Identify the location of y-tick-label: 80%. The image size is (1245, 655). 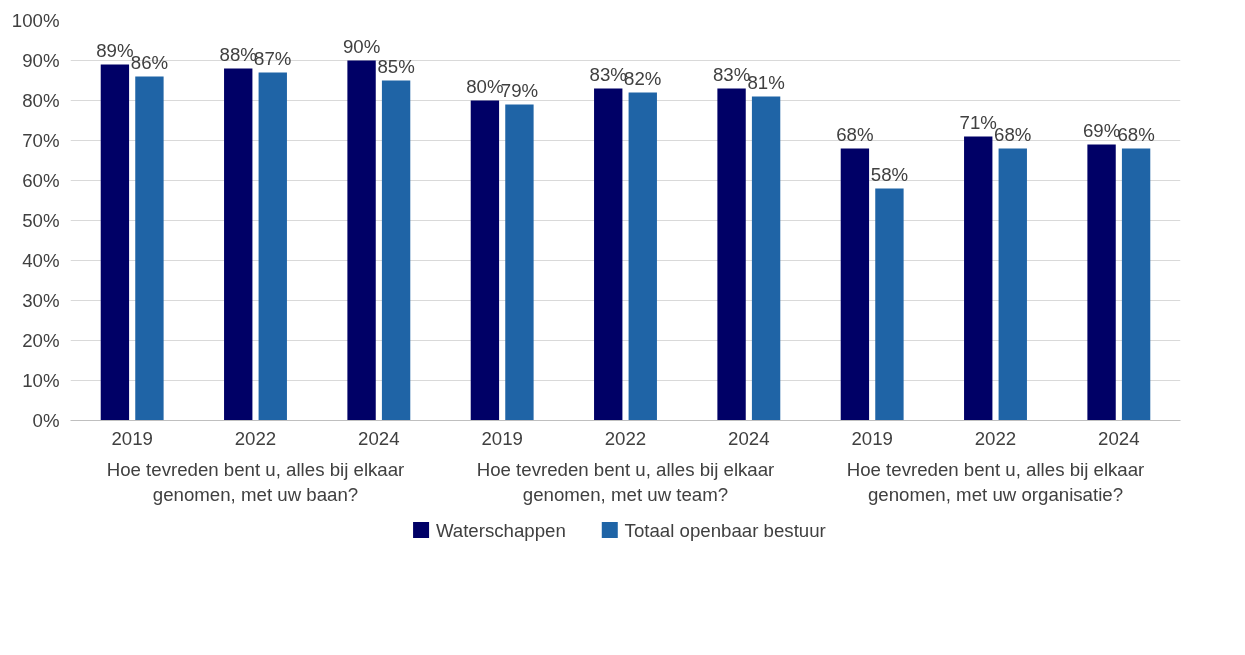
(41, 100).